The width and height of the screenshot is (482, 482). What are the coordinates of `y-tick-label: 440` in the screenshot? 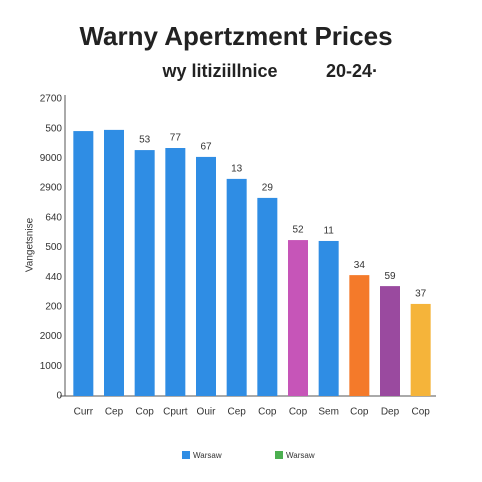 It's located at (53, 277).